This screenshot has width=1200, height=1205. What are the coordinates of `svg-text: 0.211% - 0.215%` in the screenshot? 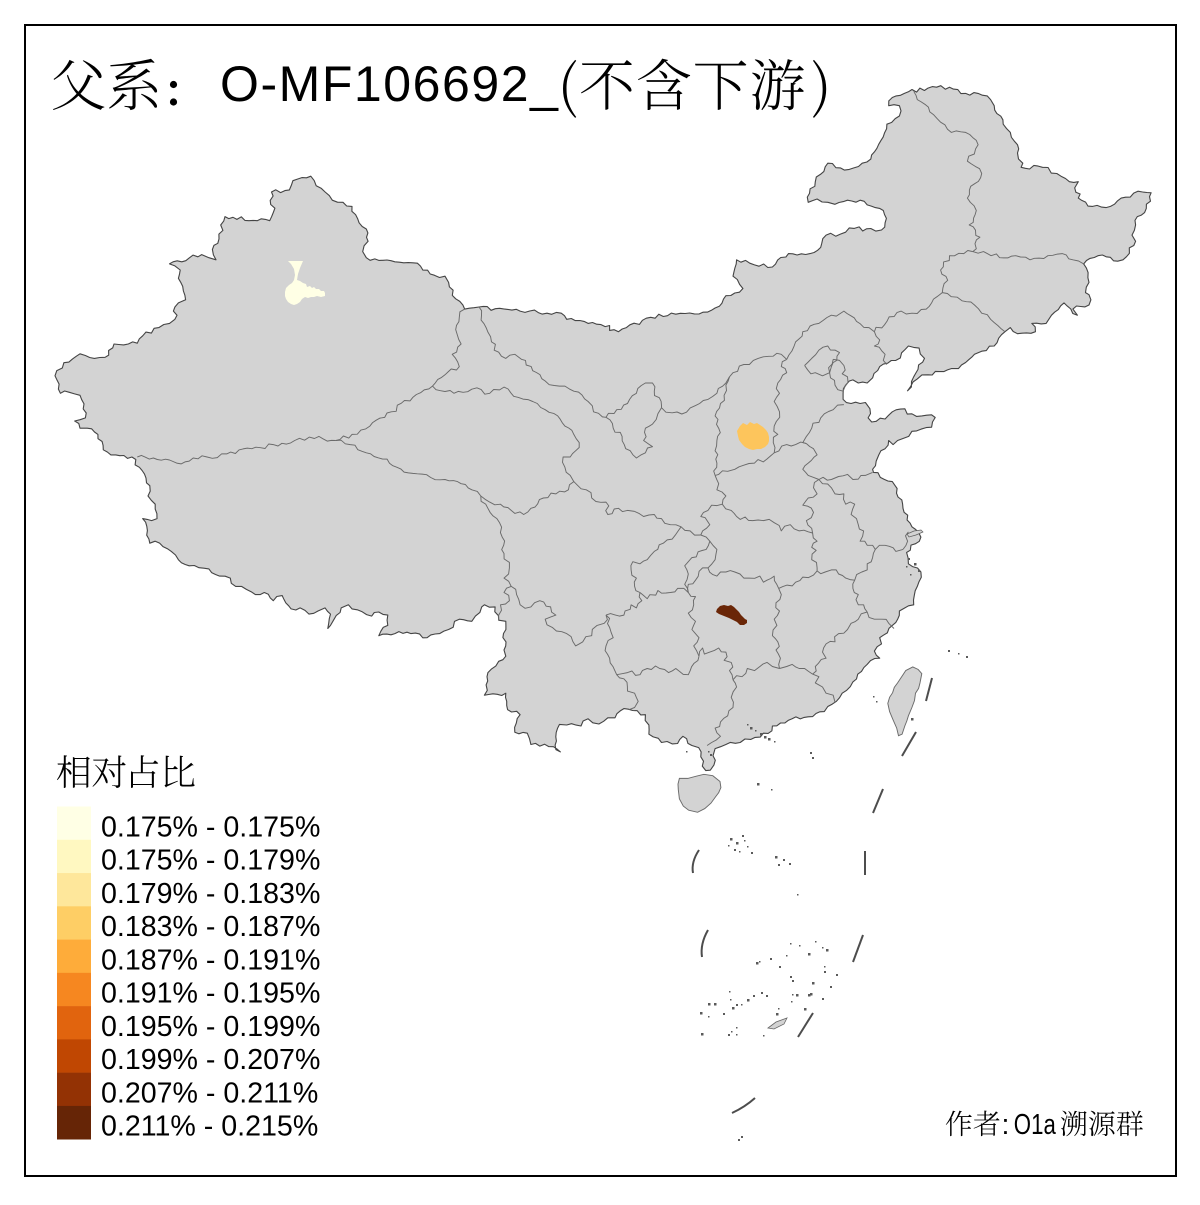 It's located at (209, 1127).